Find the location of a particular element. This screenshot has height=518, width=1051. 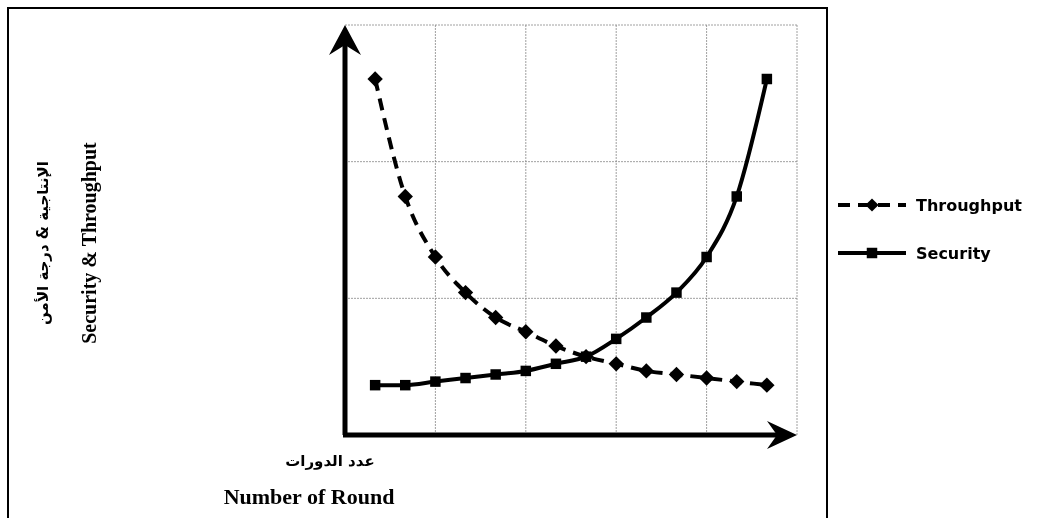

legend-label: Throughput is located at coordinates (969, 205).